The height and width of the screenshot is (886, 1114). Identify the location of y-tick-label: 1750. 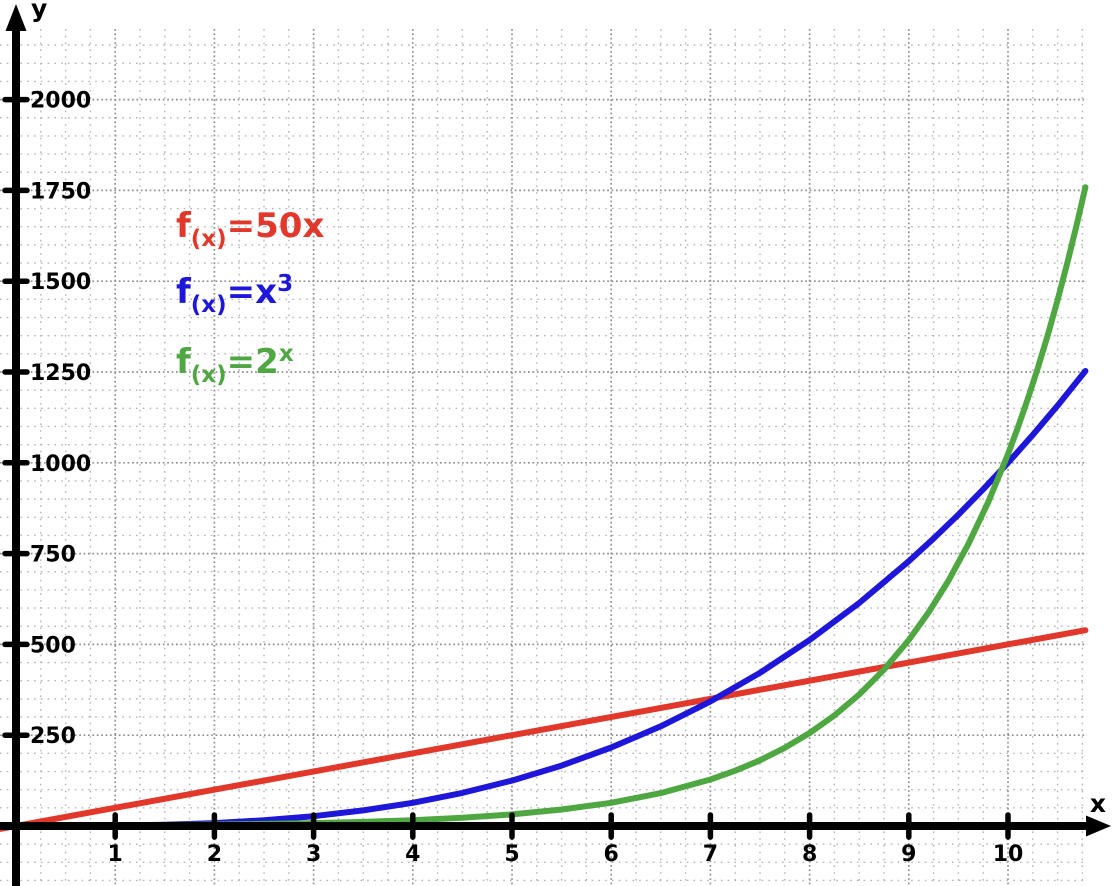
(60, 191).